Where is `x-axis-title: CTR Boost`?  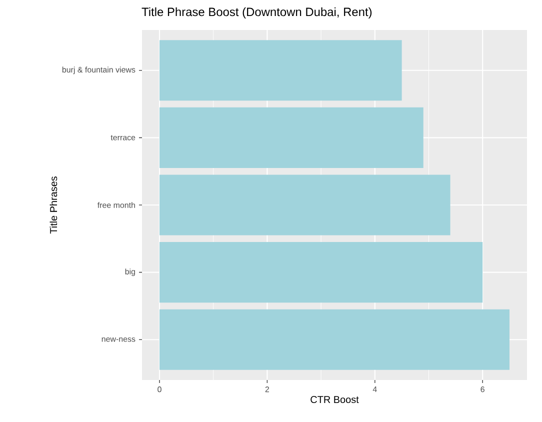
x-axis-title: CTR Boost is located at coordinates (334, 400).